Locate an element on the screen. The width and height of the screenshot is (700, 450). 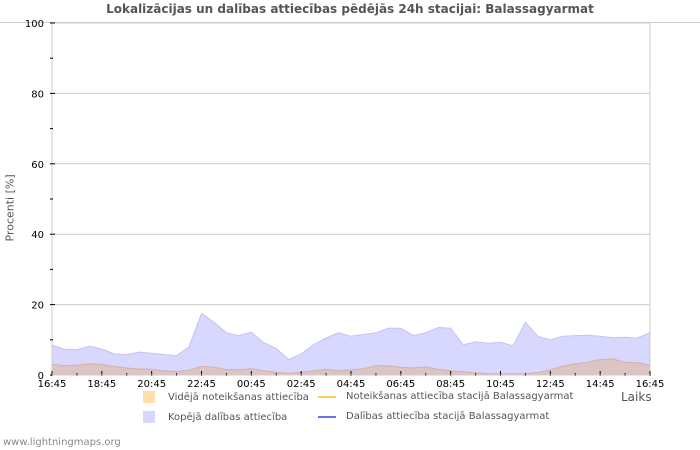
x-tick-label: 08:45 is located at coordinates (450, 384).